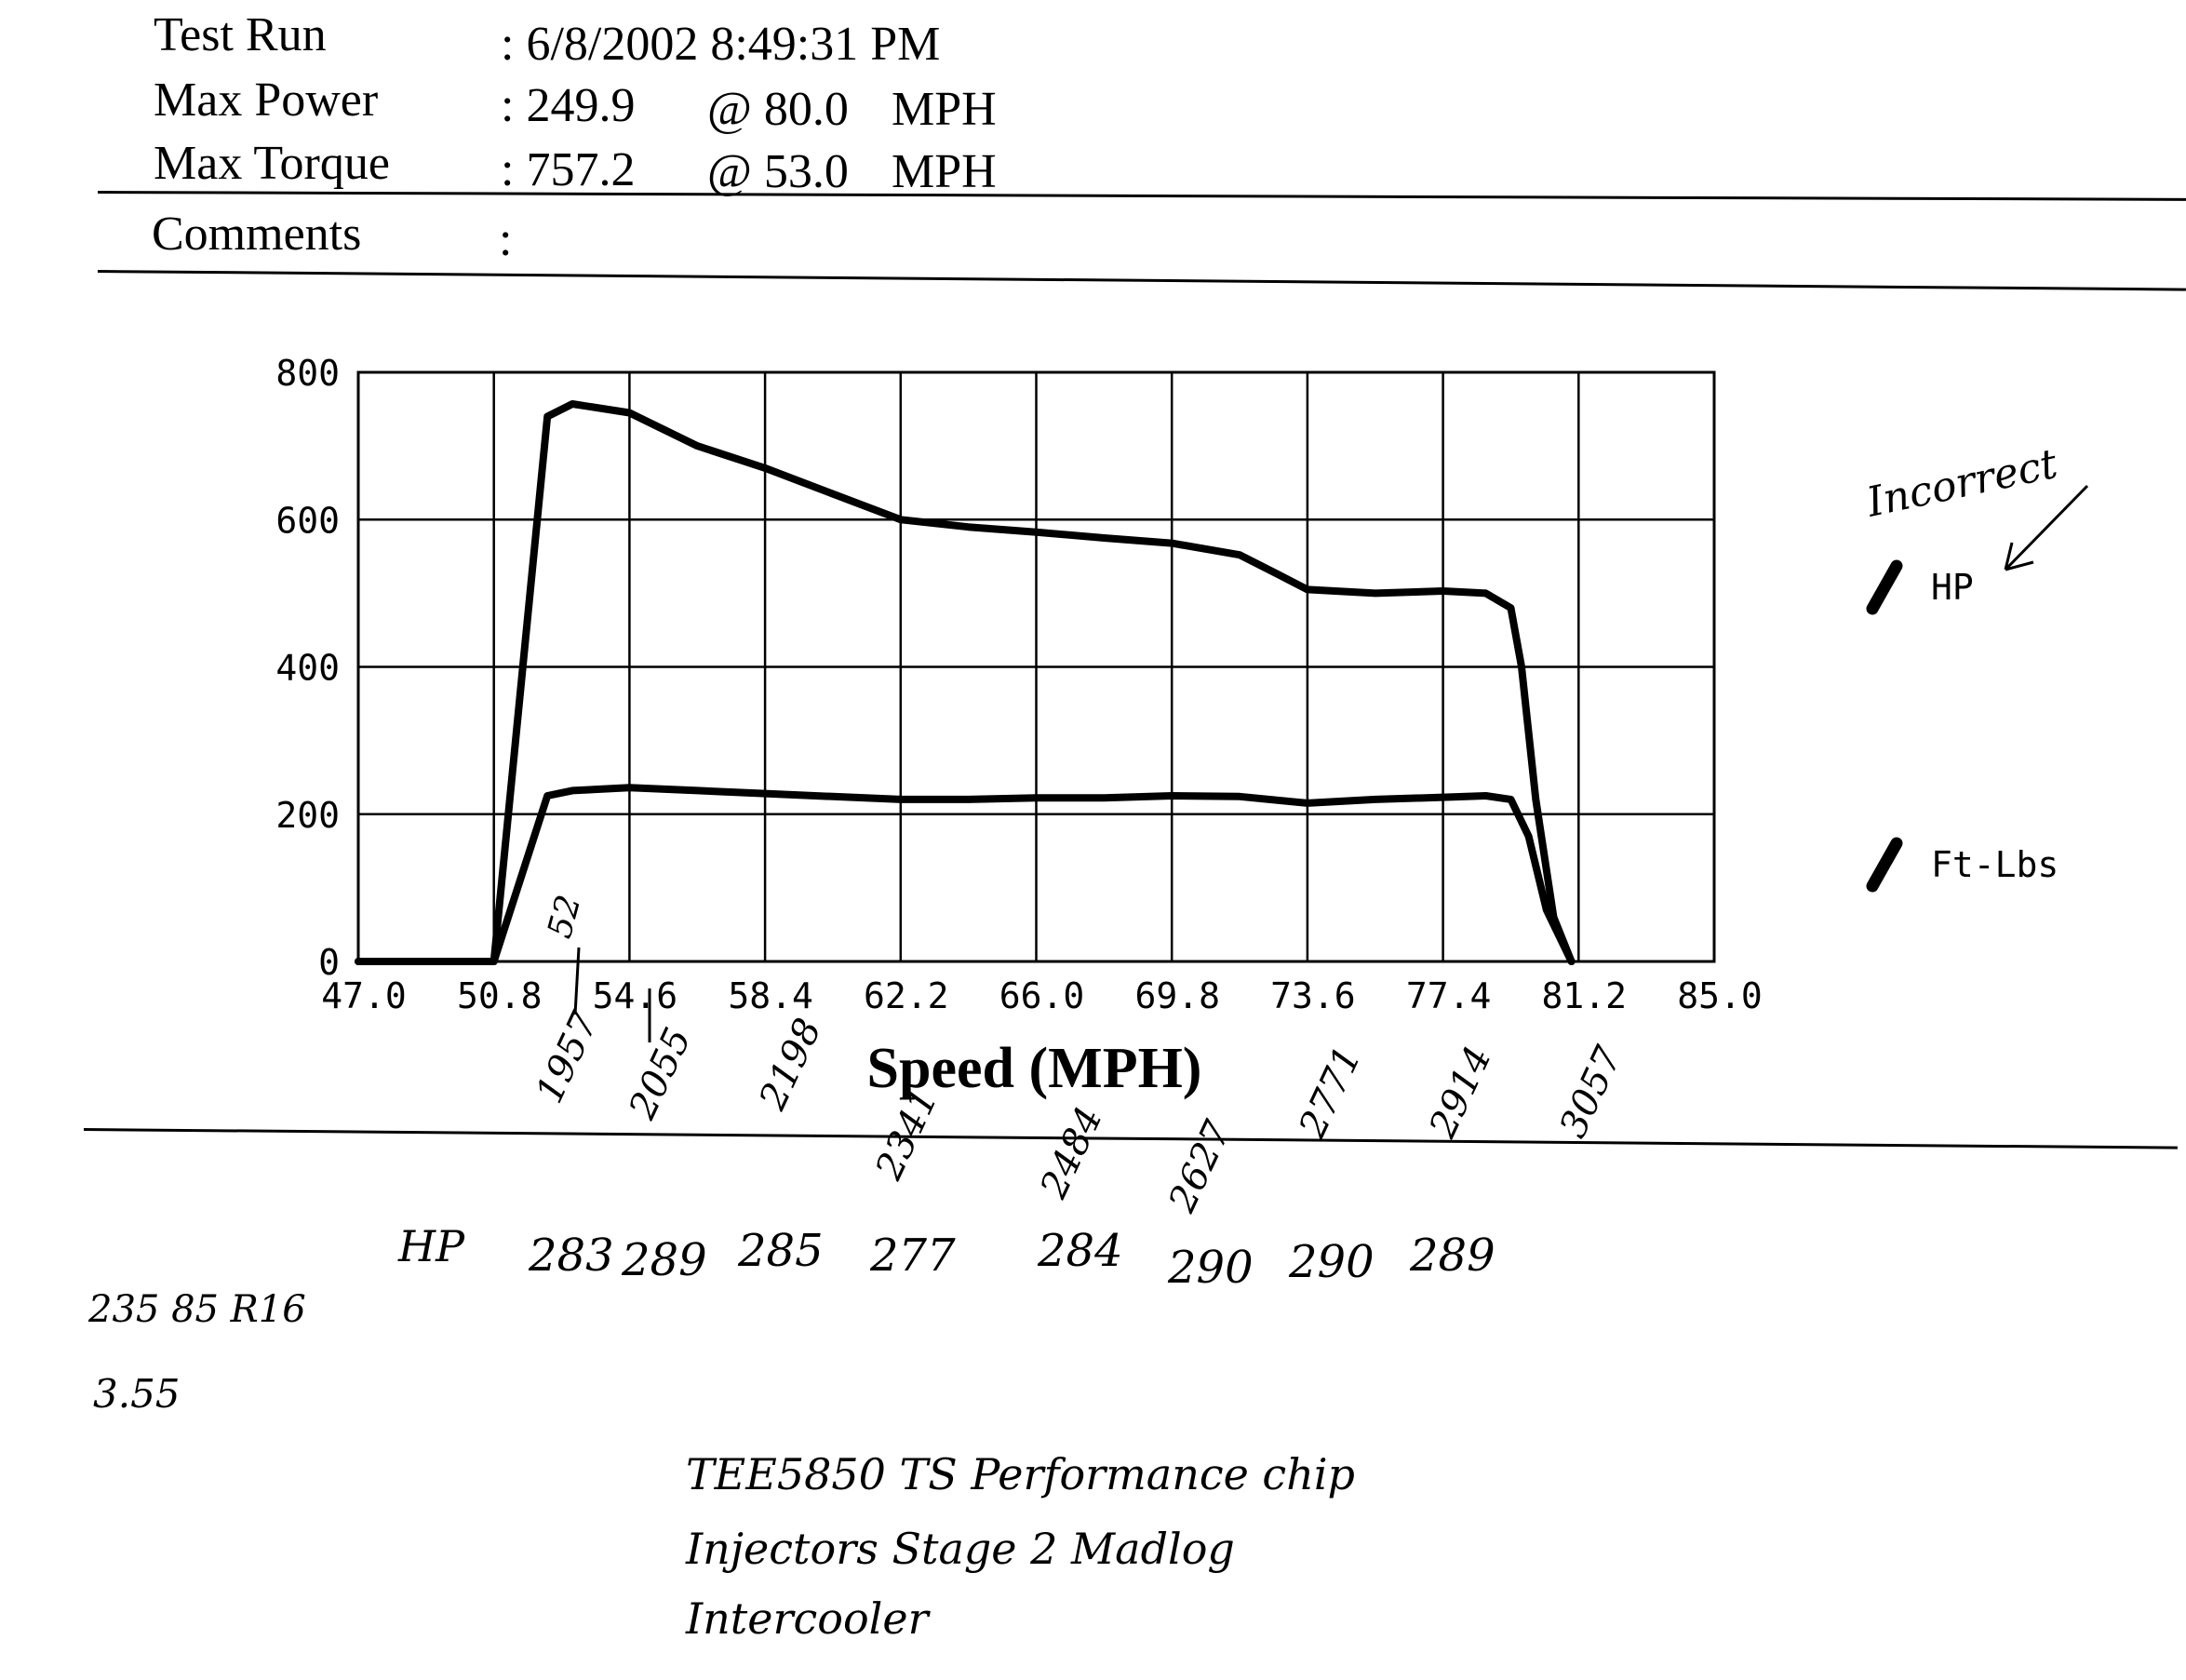 The height and width of the screenshot is (1680, 2186). What do you see at coordinates (1449, 995) in the screenshot?
I see `x-tick-label: 77.4` at bounding box center [1449, 995].